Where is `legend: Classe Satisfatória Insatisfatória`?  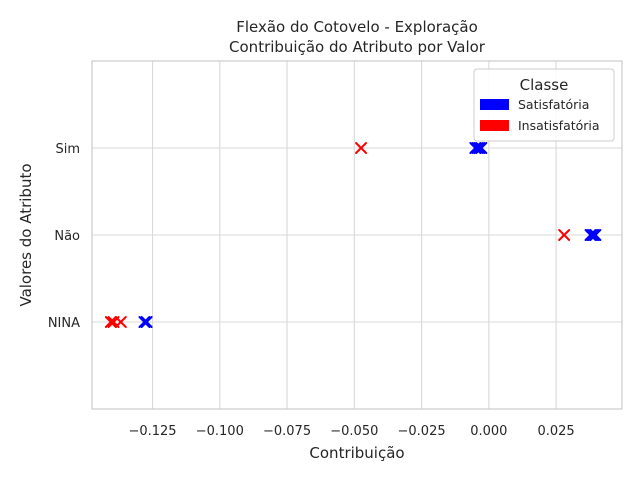
legend: Classe Satisfatória Insatisfatória is located at coordinates (544, 105).